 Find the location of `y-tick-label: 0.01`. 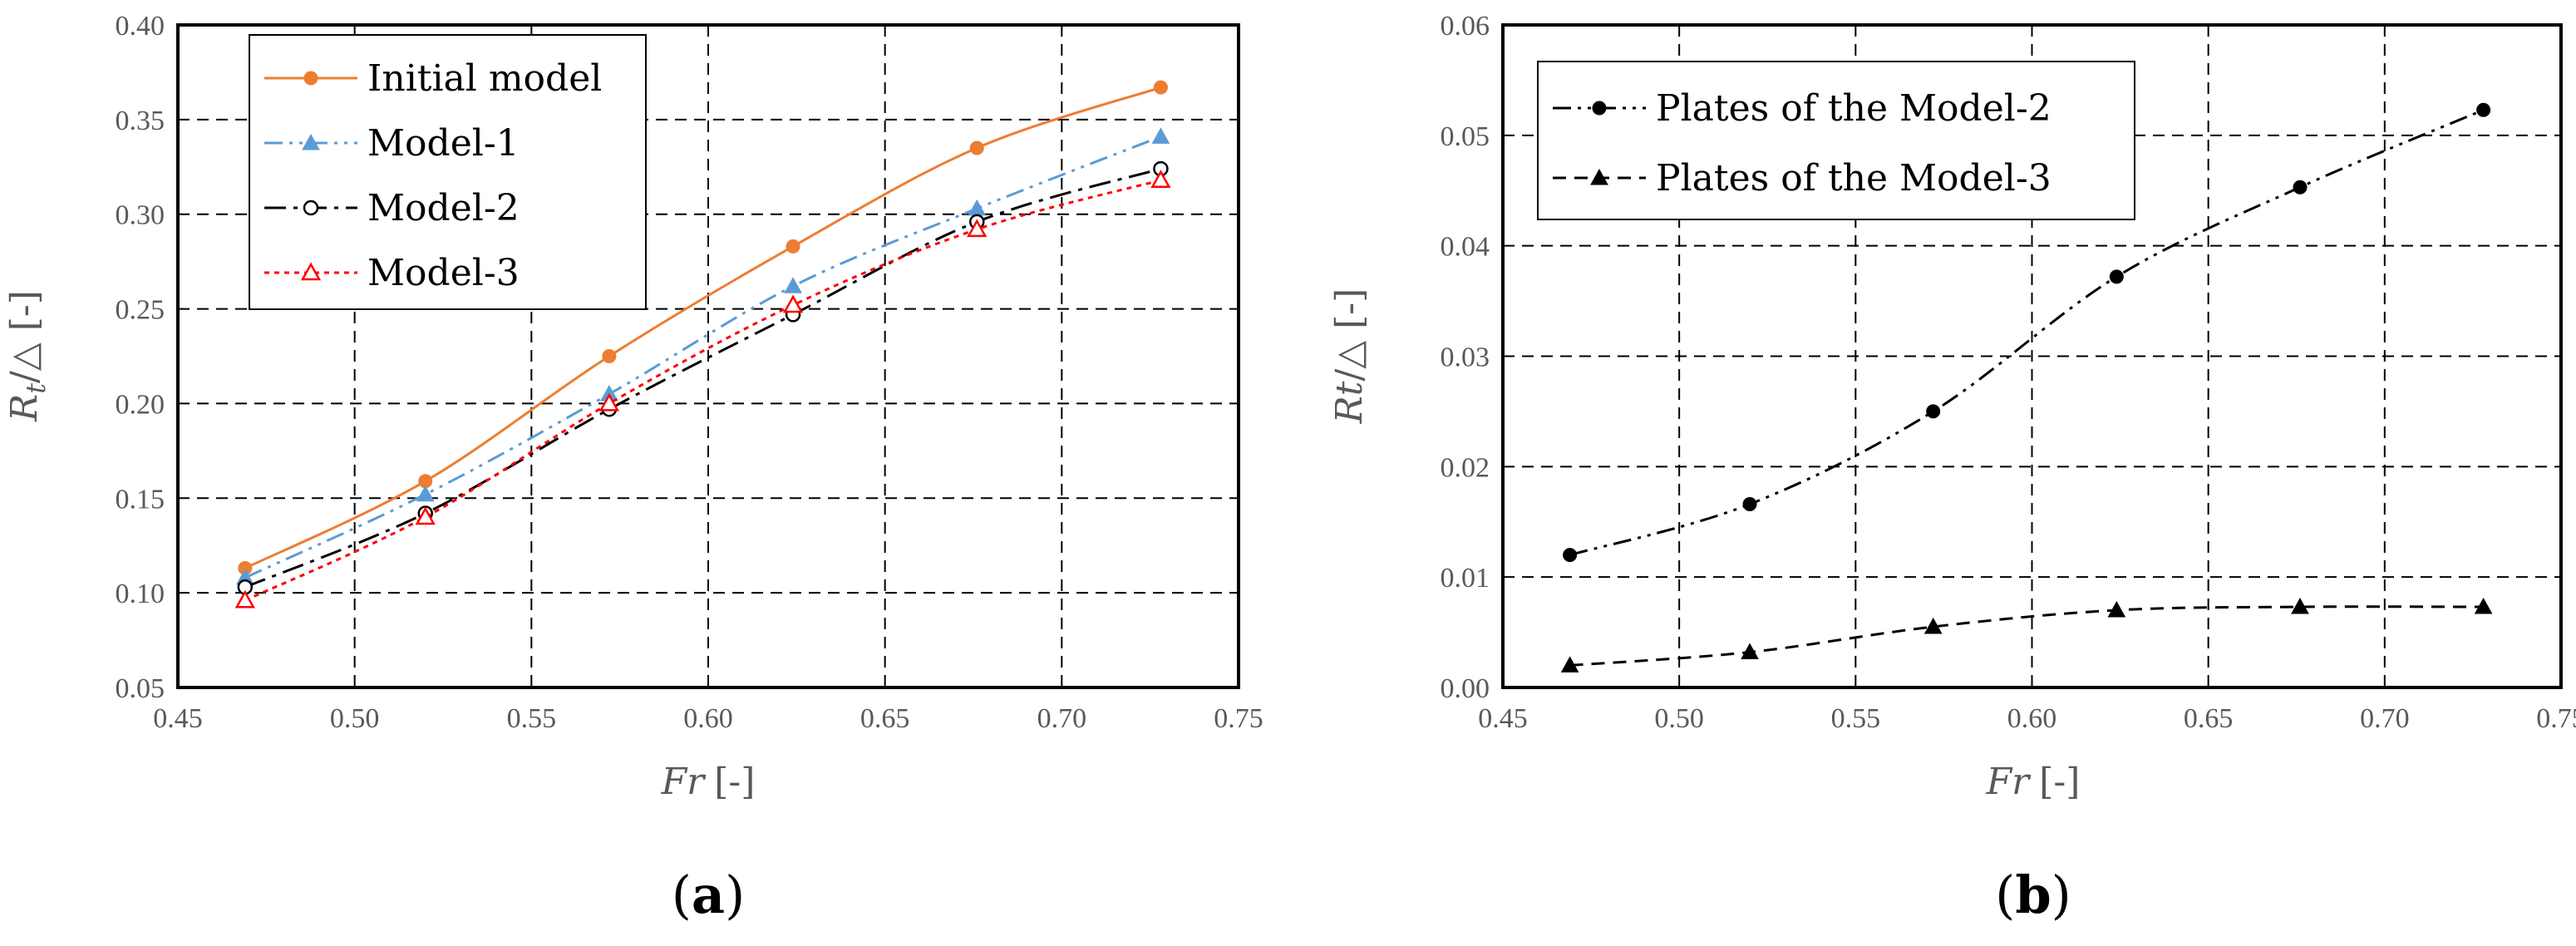

y-tick-label: 0.01 is located at coordinates (1465, 578).